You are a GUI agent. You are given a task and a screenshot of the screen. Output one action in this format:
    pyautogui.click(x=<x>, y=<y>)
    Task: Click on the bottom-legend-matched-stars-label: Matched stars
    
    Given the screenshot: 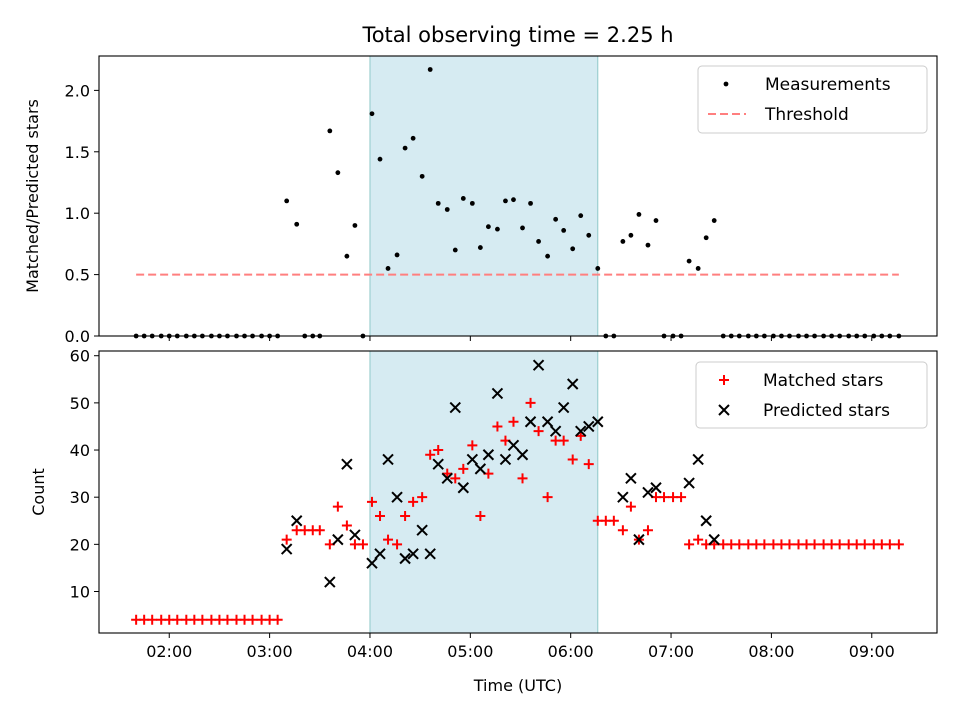 What is the action you would take?
    pyautogui.click(x=823, y=381)
    